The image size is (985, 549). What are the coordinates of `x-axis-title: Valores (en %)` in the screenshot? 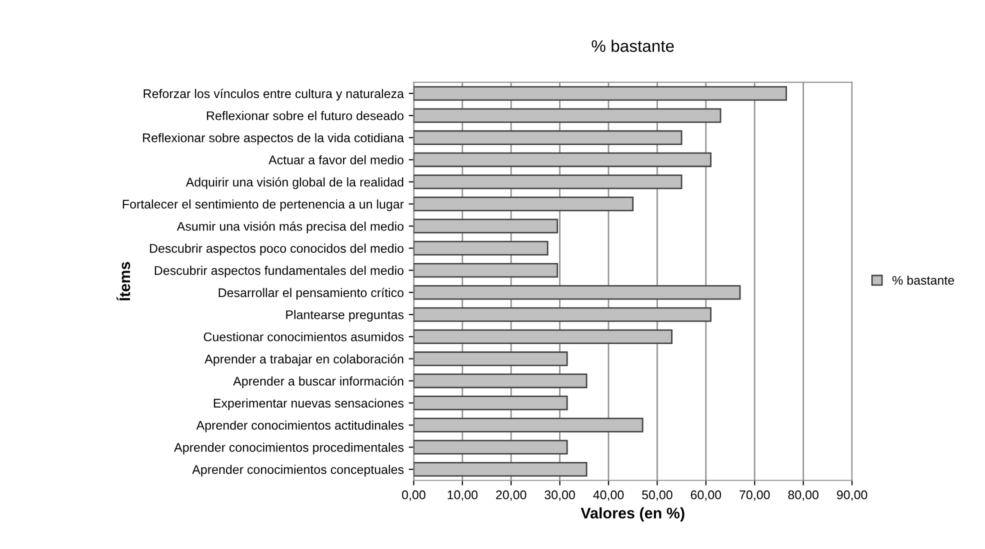 It's located at (632, 514).